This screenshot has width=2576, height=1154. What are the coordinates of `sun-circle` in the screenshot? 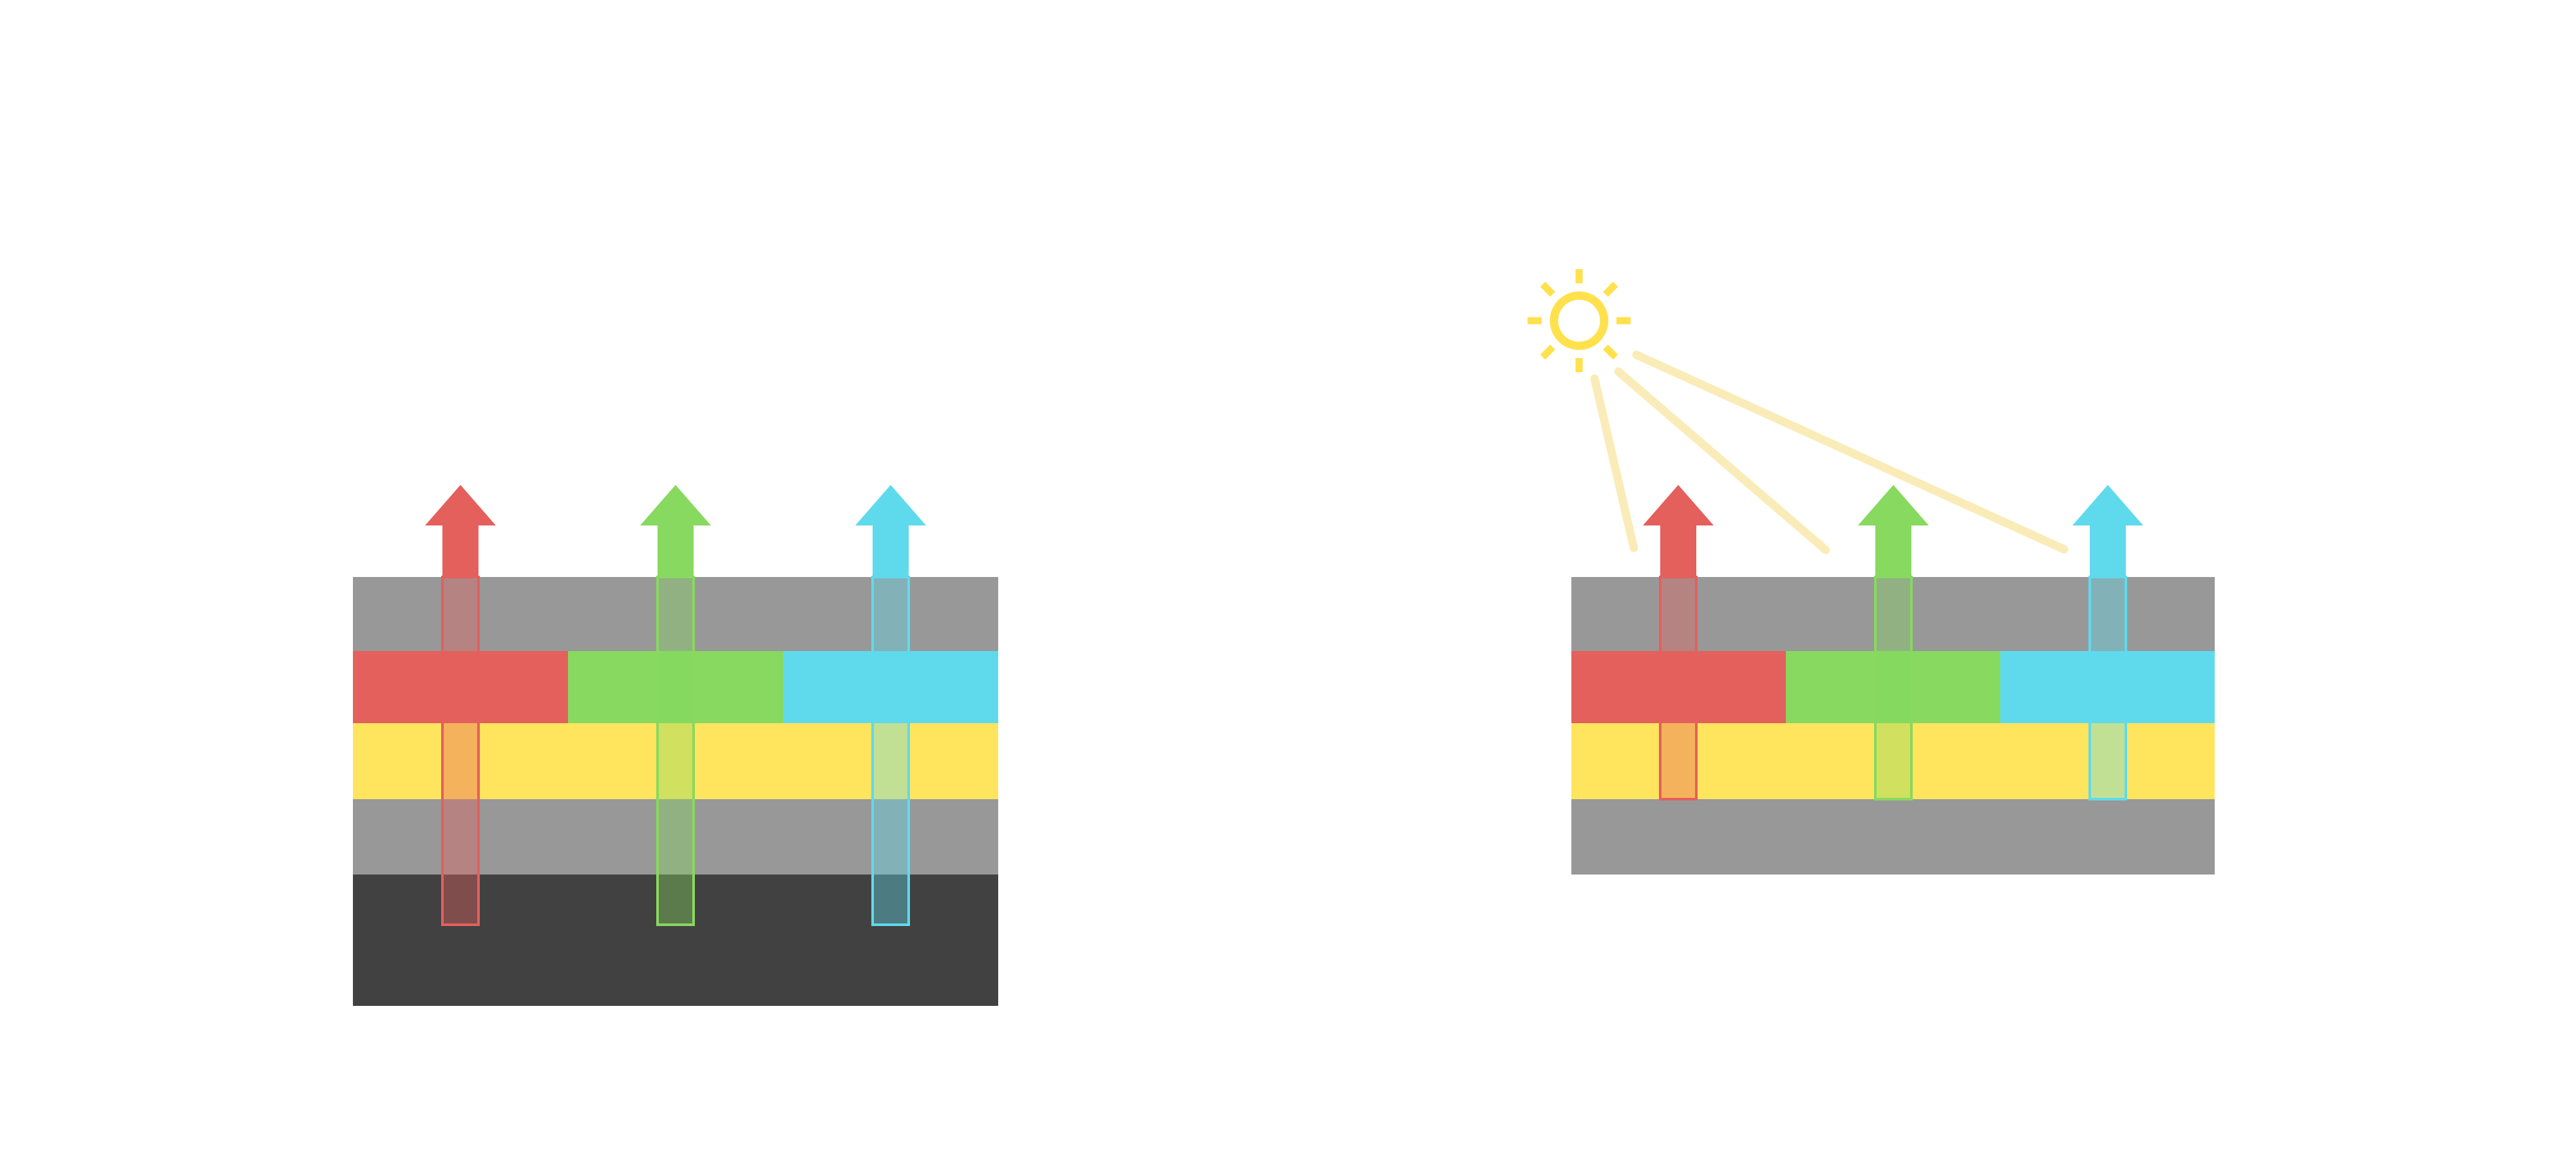 It's located at (1579, 320).